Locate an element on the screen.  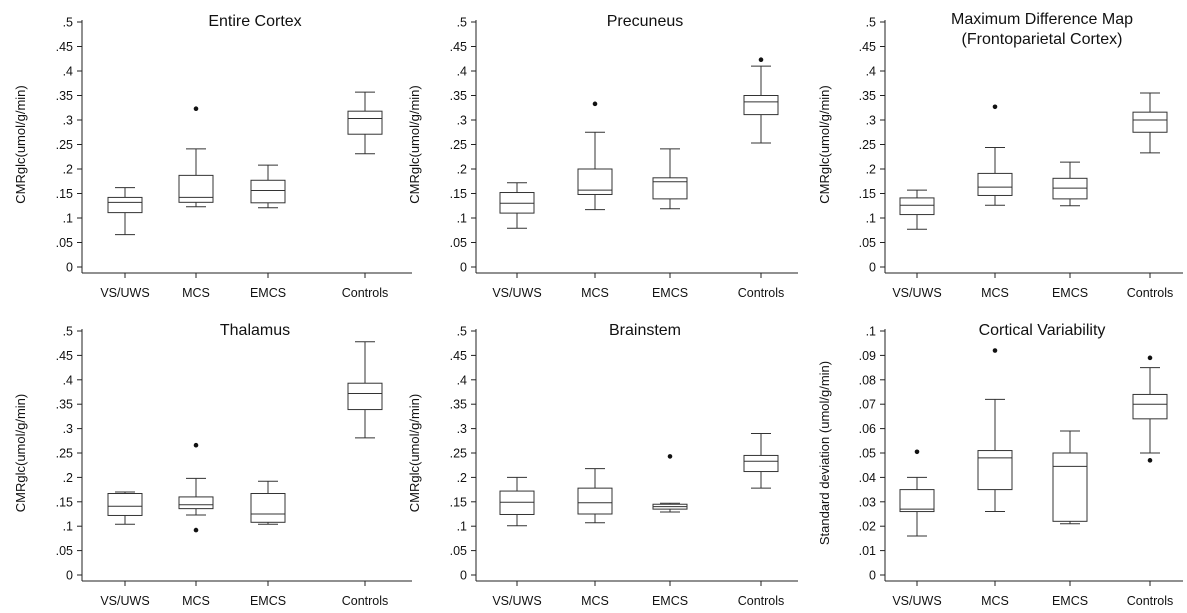
panel-1-x-tick-label: EMCS is located at coordinates (268, 293).